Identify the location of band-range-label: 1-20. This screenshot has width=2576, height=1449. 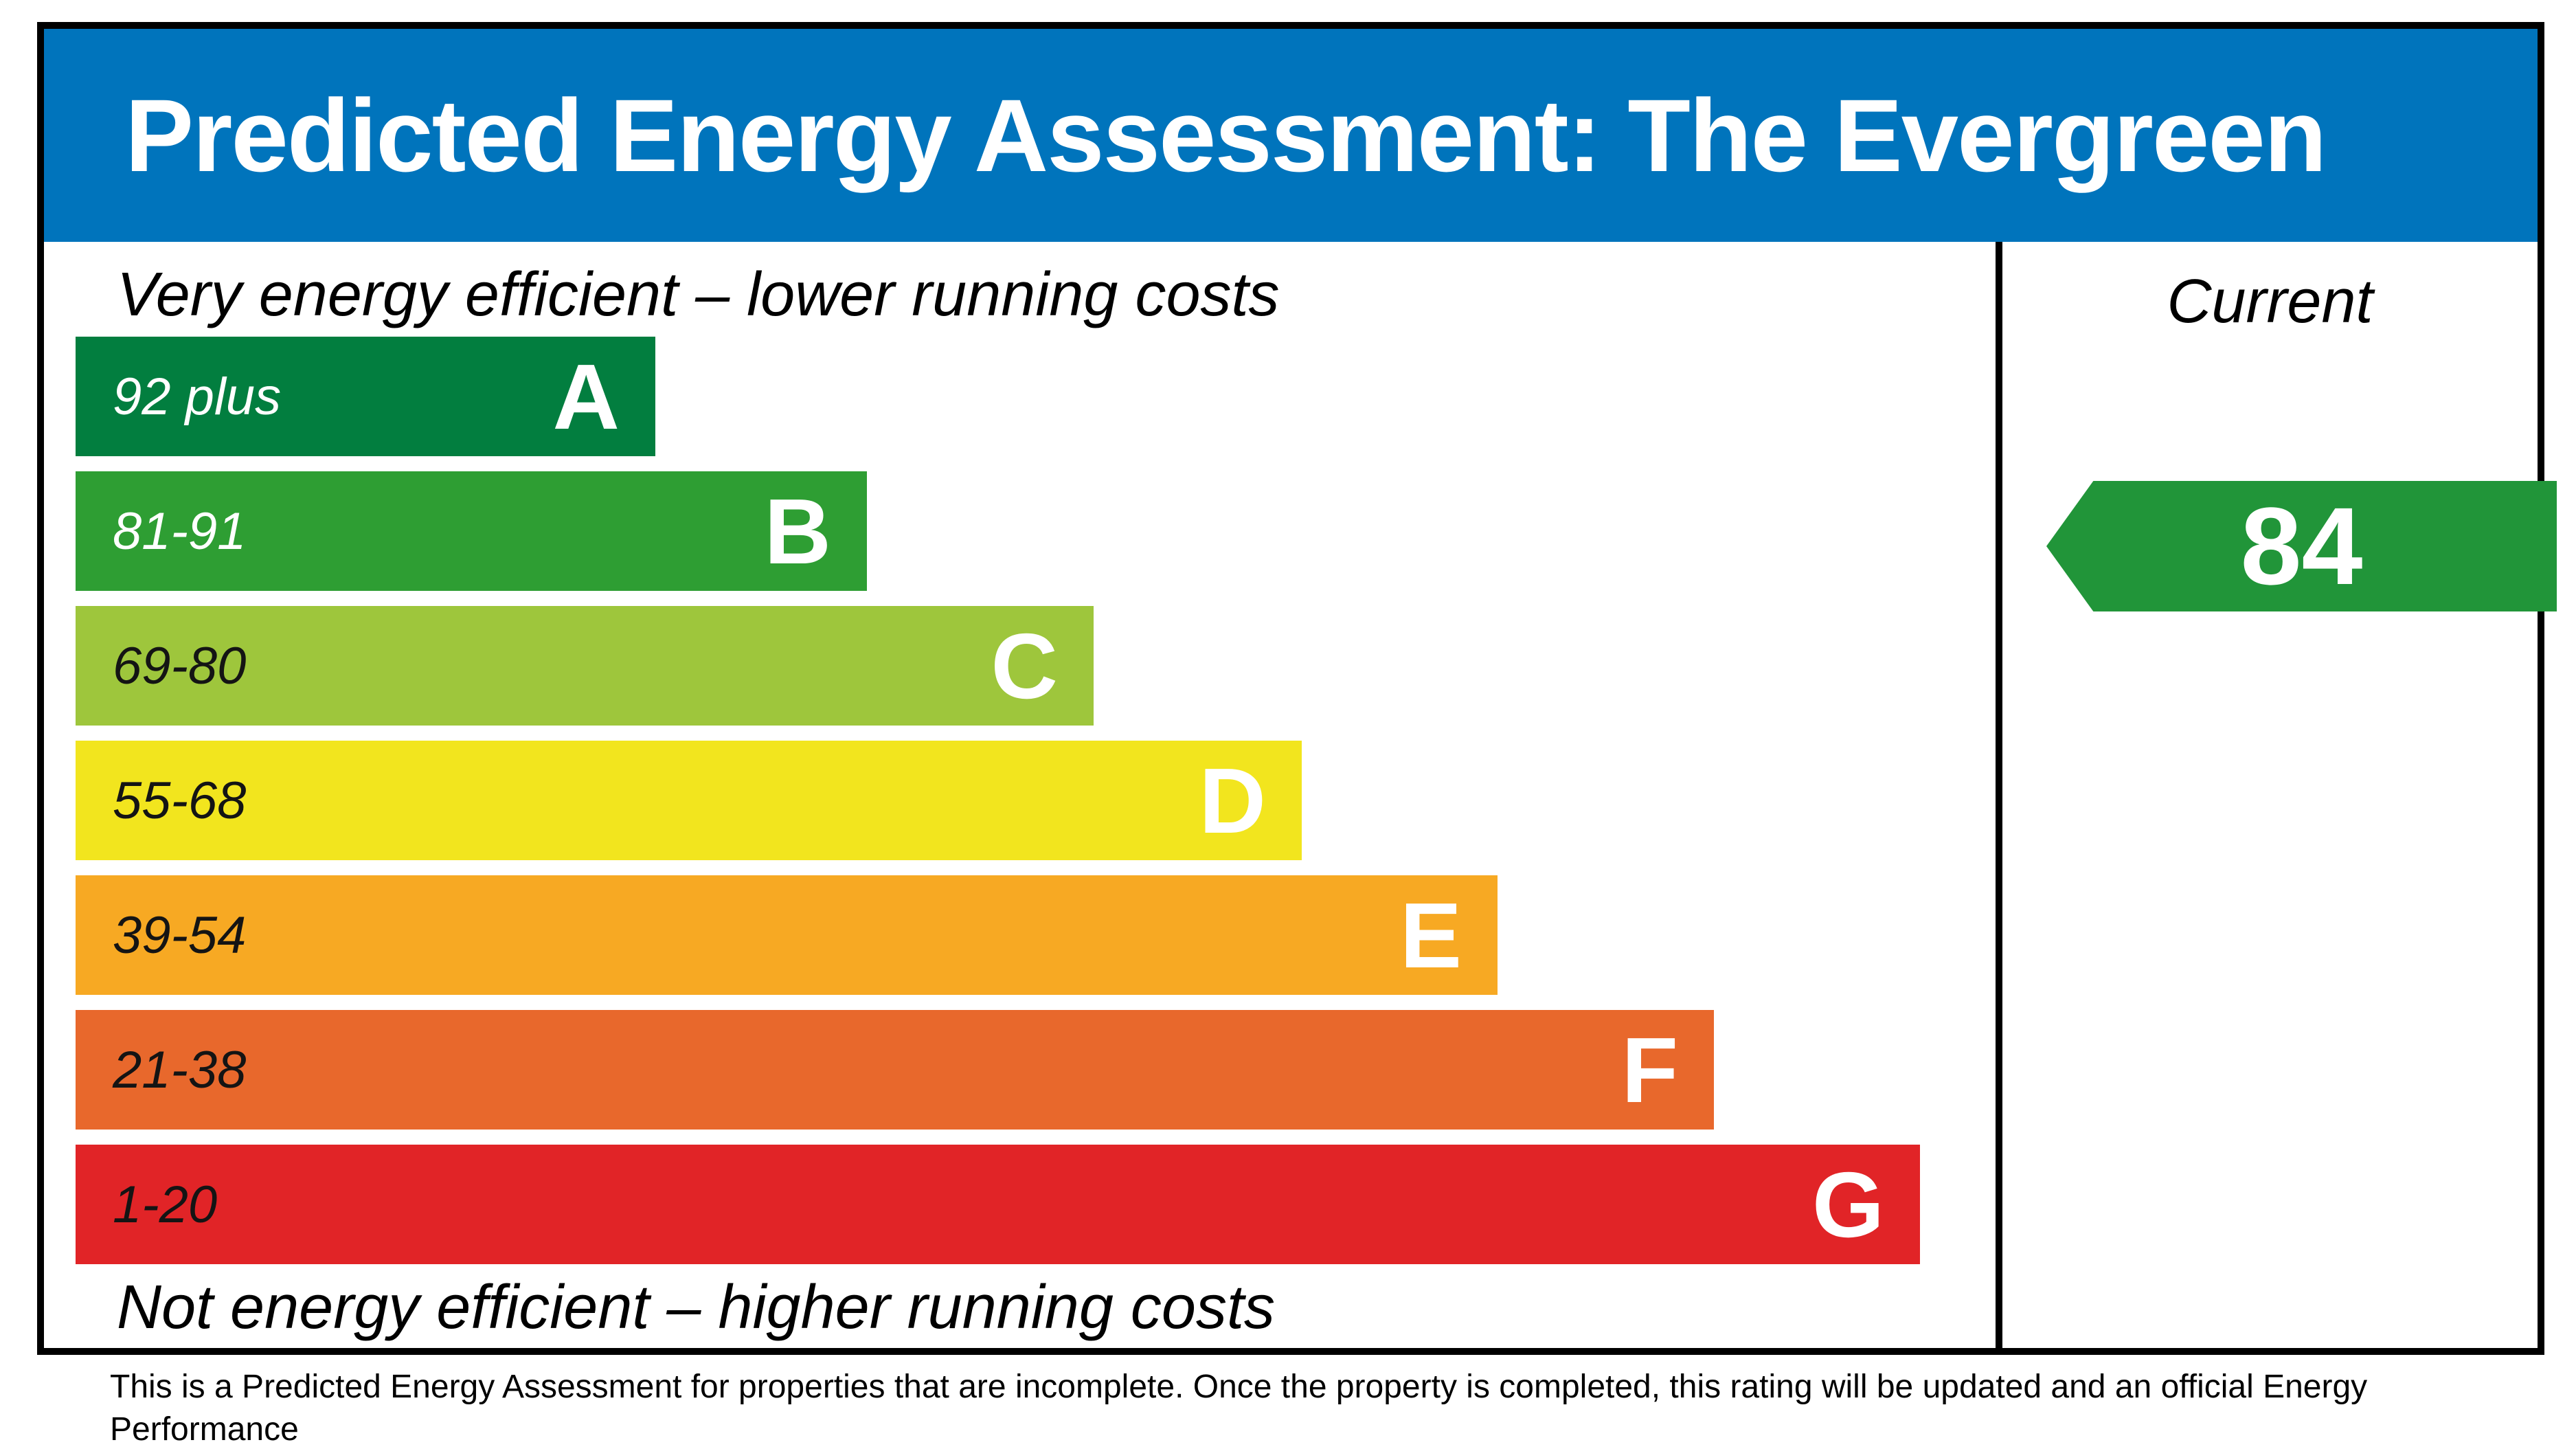
(165, 1204).